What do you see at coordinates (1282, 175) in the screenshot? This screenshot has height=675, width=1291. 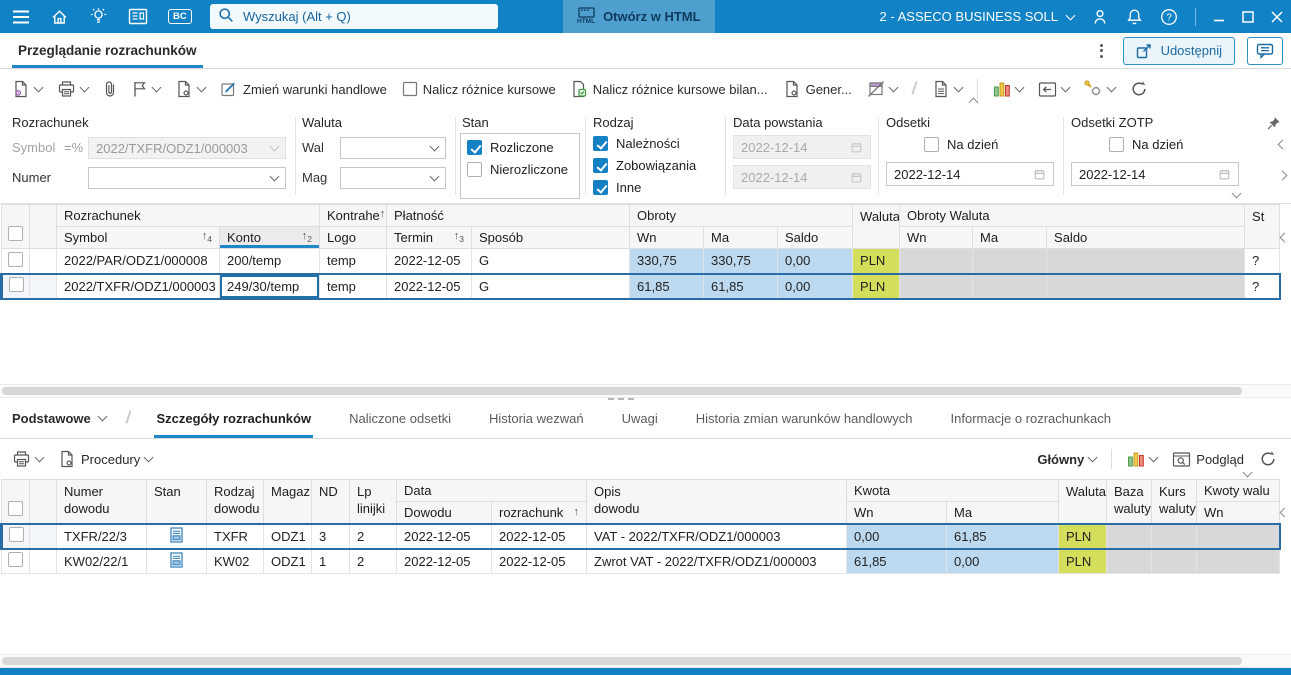 I see `next-record-icon` at bounding box center [1282, 175].